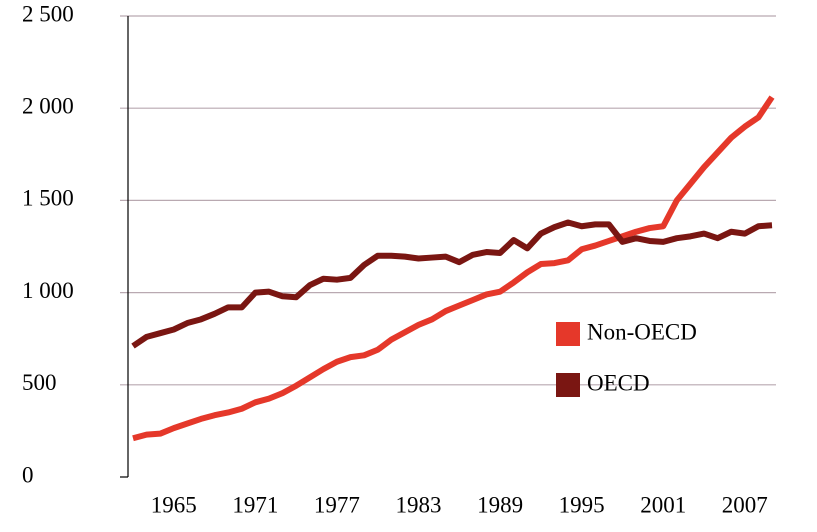 The width and height of the screenshot is (817, 532). I want to click on y-tick-label: 0, so click(28, 474).